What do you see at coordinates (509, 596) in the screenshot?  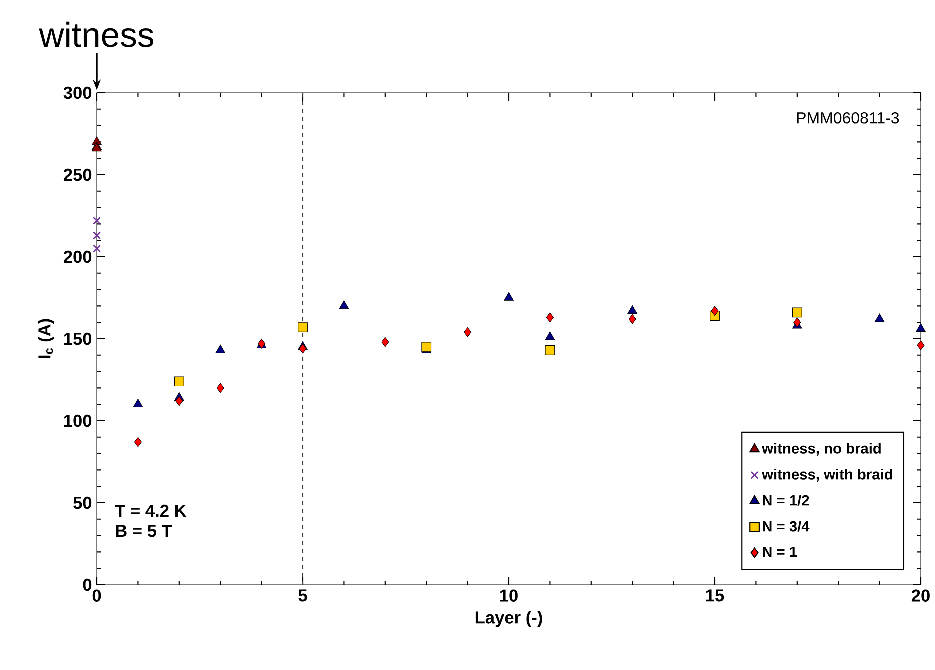 I see `x-tick-label: 10` at bounding box center [509, 596].